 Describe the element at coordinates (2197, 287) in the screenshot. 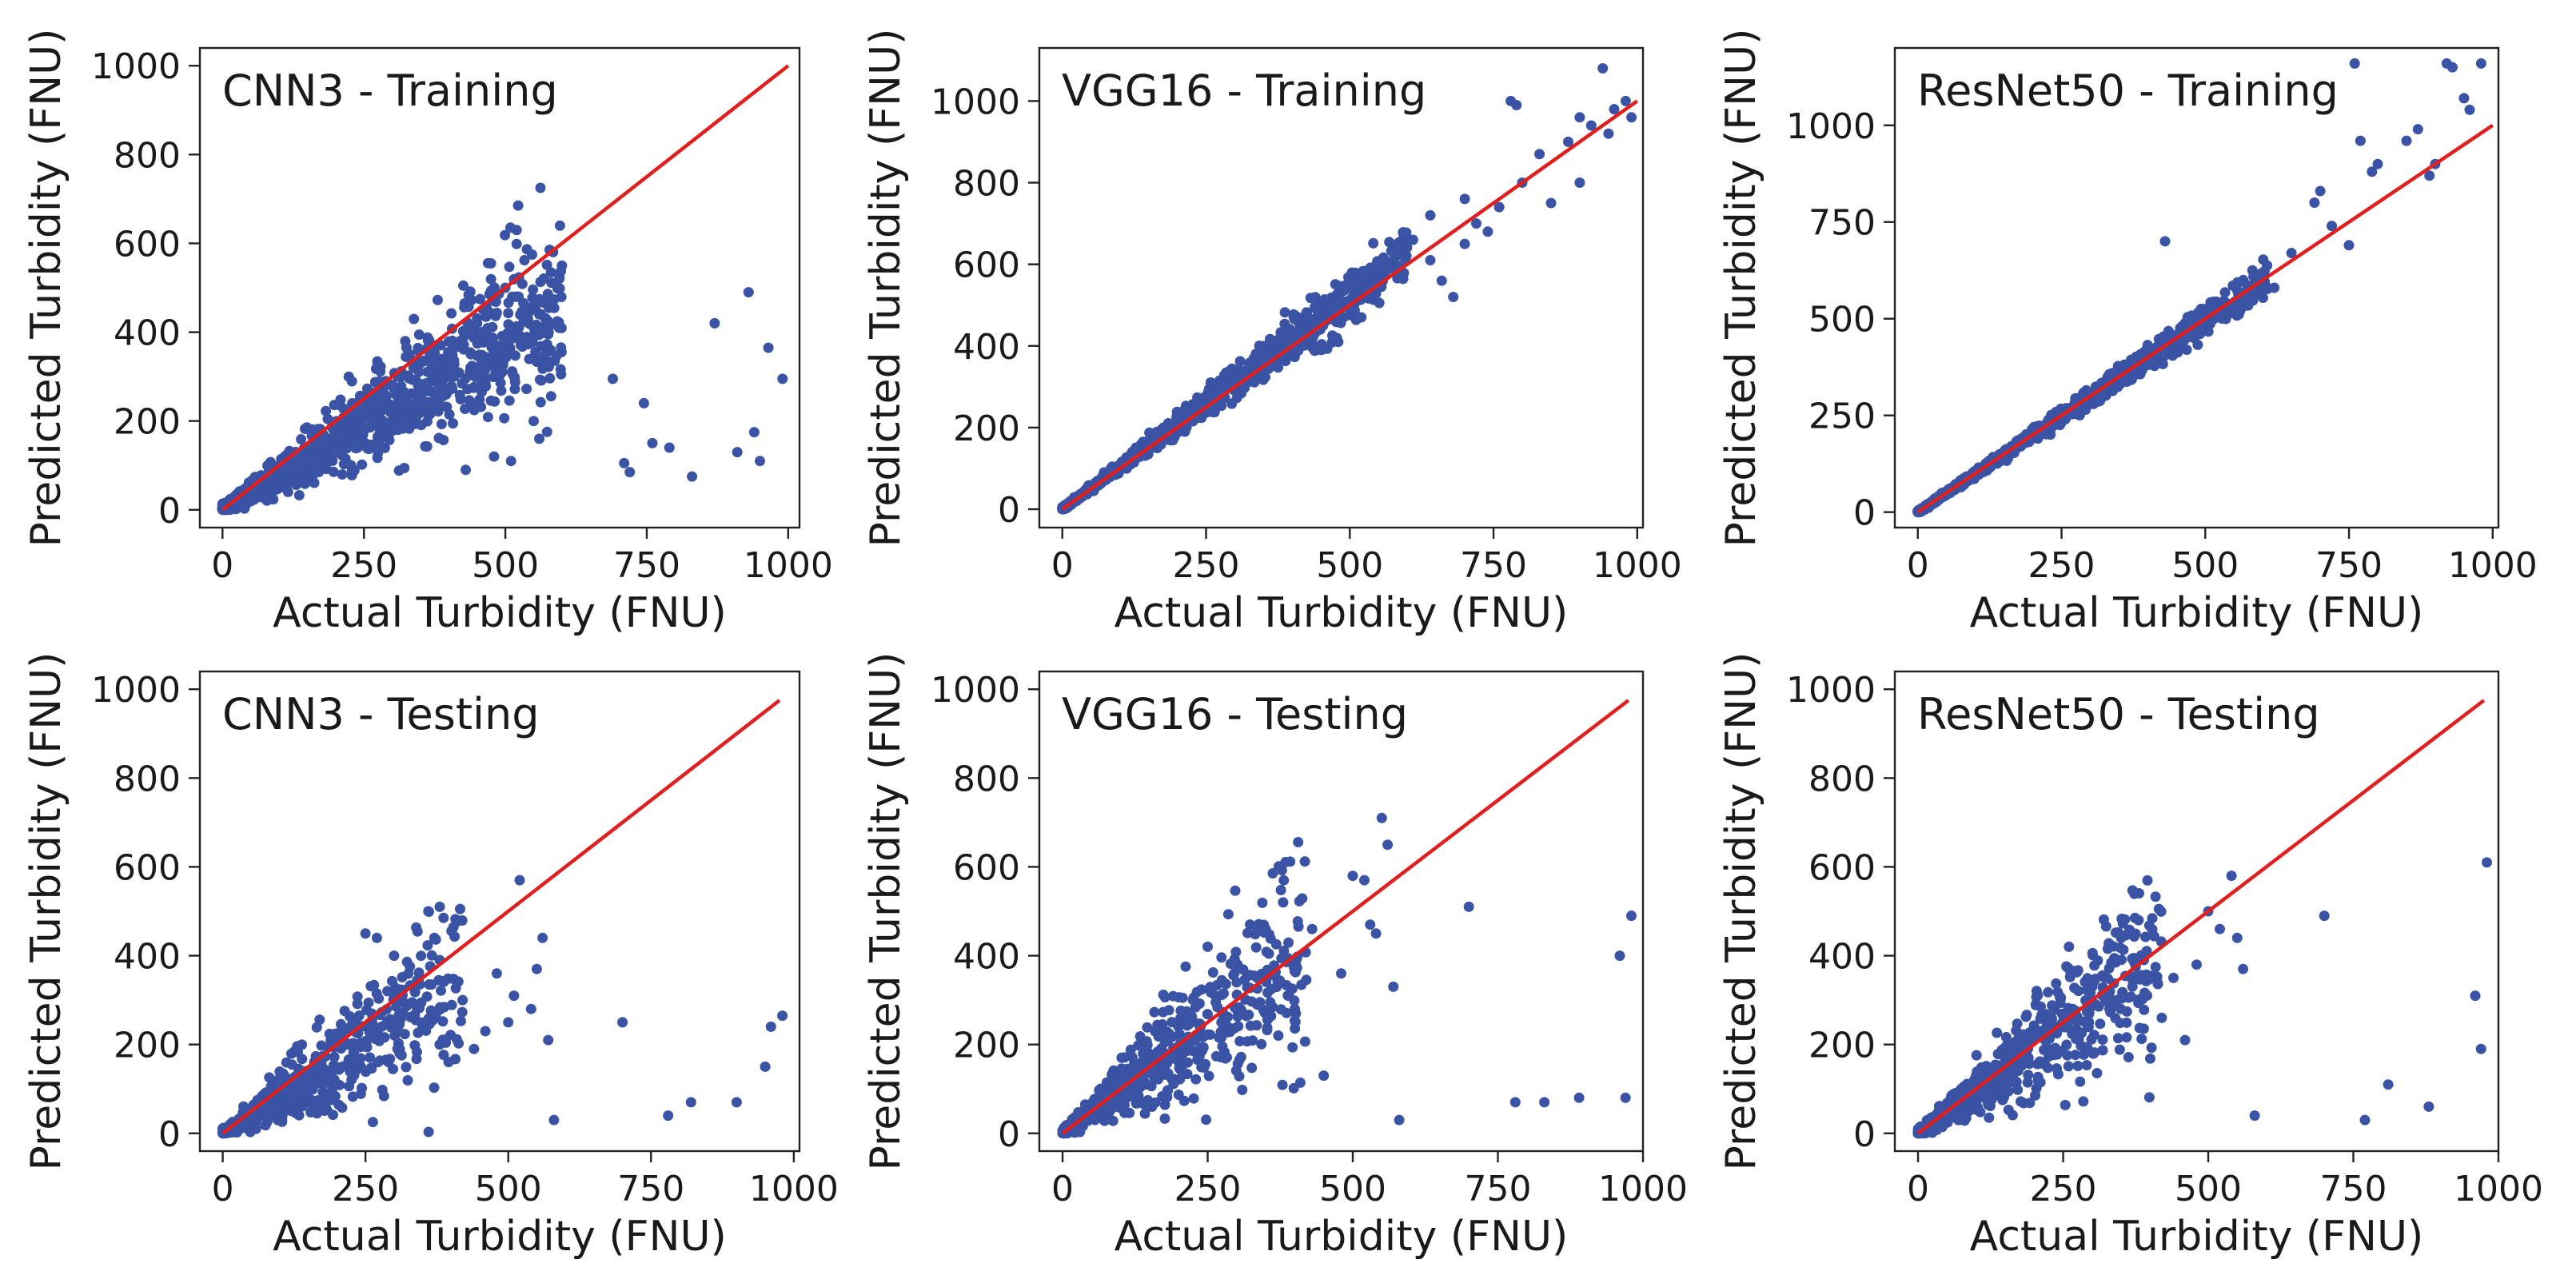

I see `plot-frame` at that location.